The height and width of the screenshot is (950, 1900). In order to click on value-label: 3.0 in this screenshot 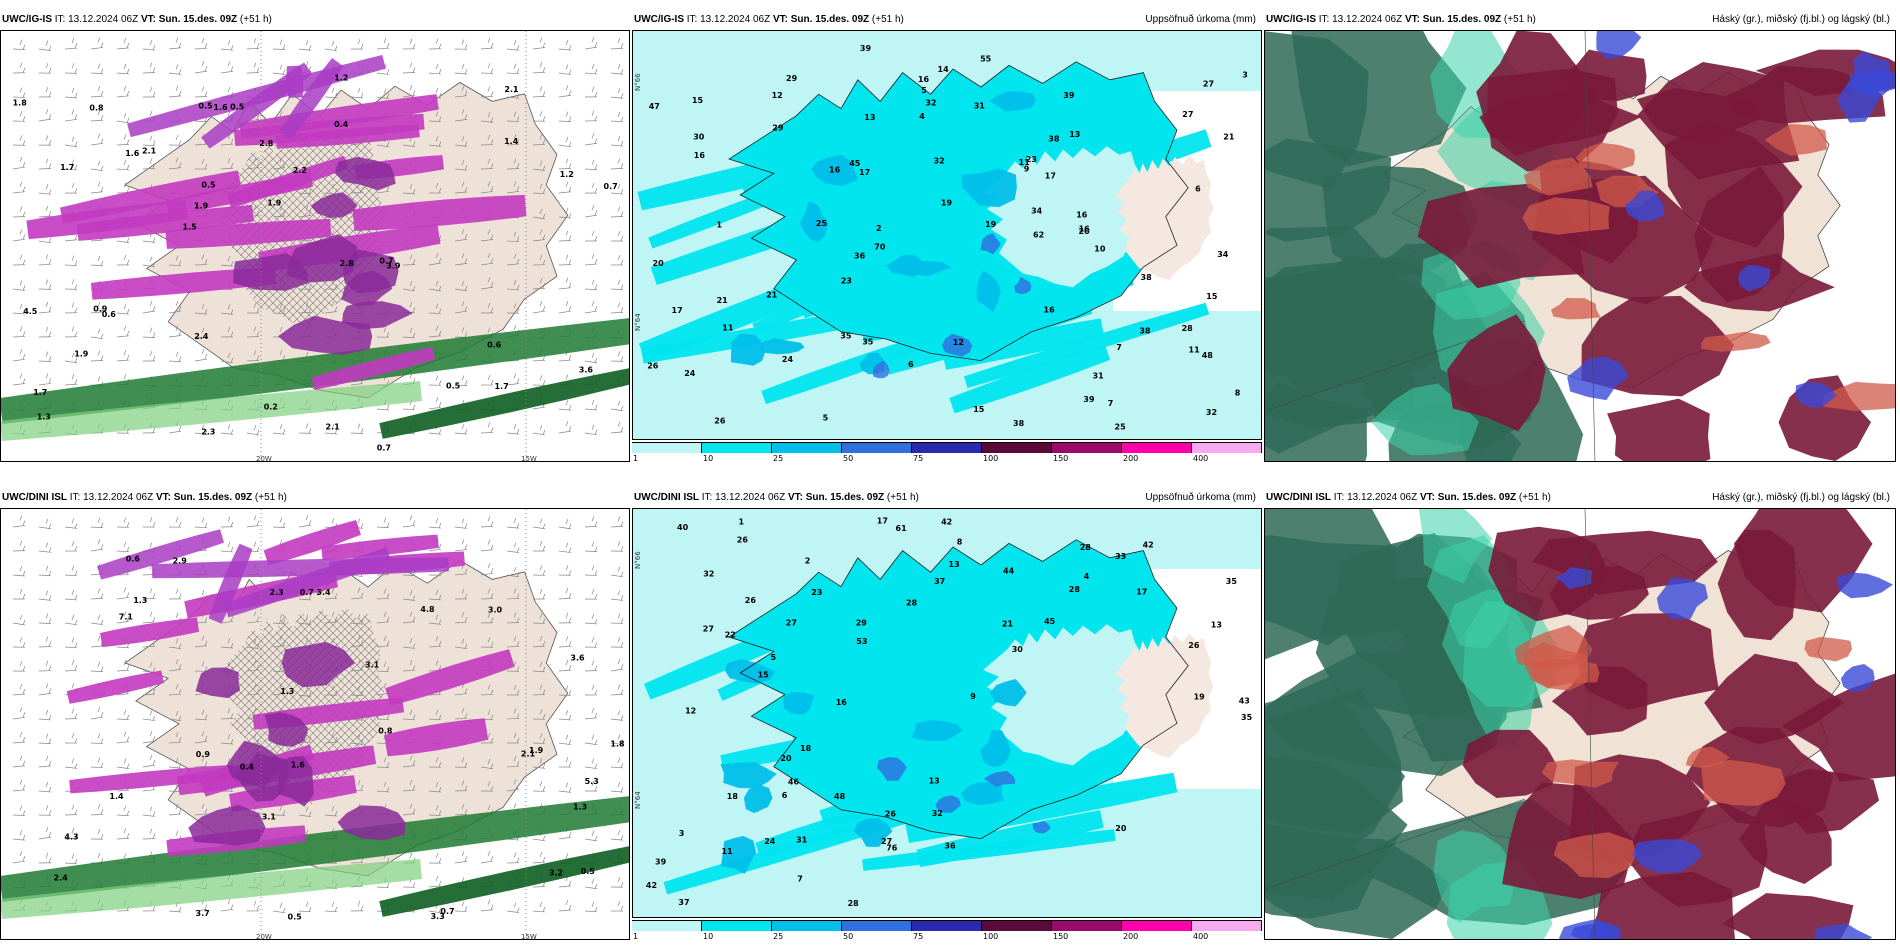, I will do `click(495, 609)`.